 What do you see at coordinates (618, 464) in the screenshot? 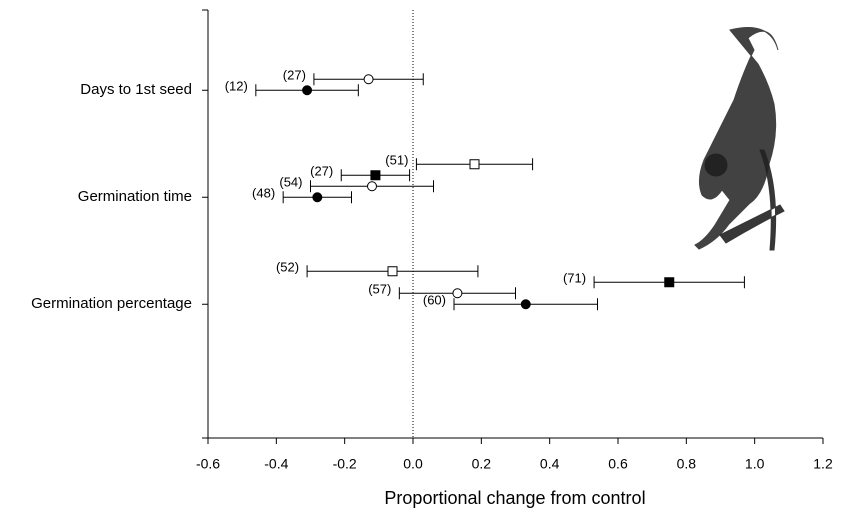
I see `x-tick-label: 0.6` at bounding box center [618, 464].